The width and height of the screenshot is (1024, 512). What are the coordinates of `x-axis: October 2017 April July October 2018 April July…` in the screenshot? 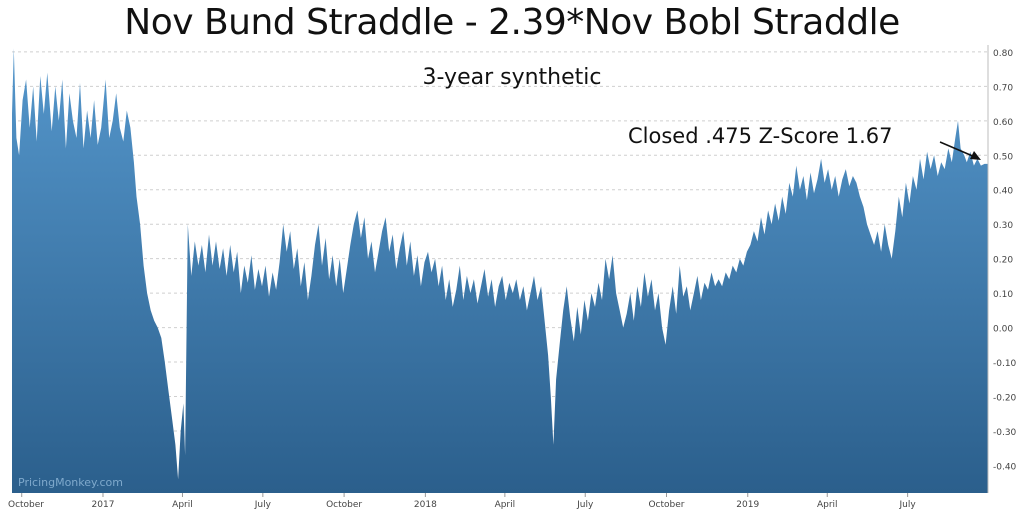 It's located at (462, 501).